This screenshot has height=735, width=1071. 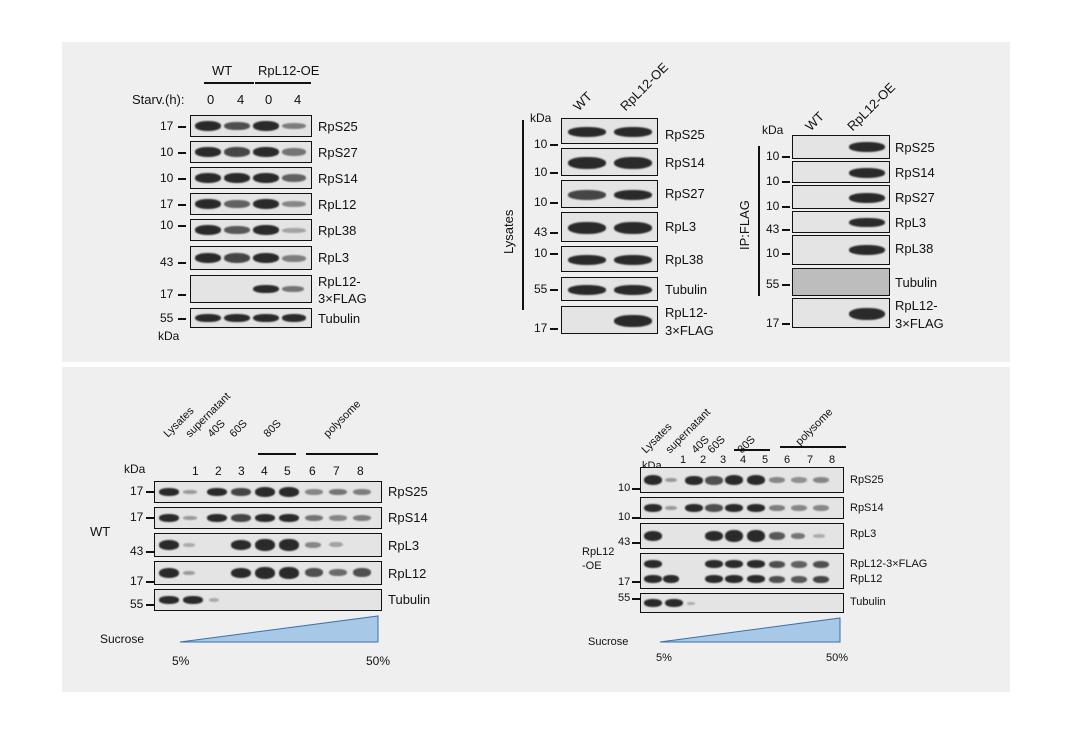 I want to click on group-polysome-line, so click(x=342, y=454).